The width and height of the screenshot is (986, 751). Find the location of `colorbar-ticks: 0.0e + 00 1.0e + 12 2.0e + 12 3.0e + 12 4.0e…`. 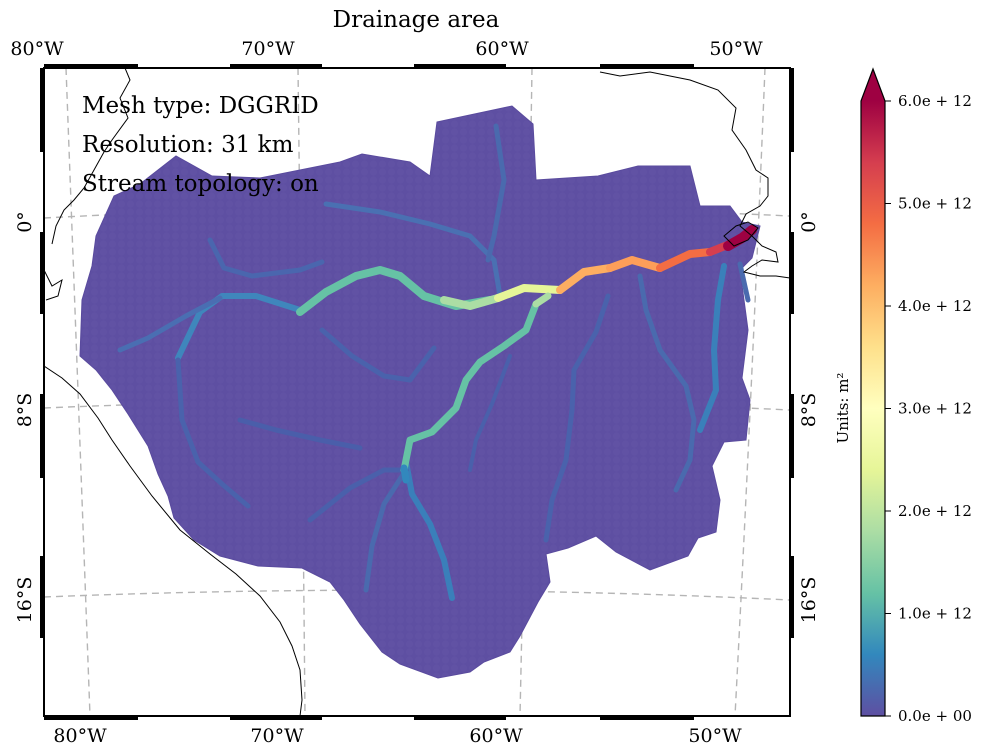

colorbar-ticks: 0.0e + 00 1.0e + 12 2.0e + 12 3.0e + 12 4.0e… is located at coordinates (928, 408).